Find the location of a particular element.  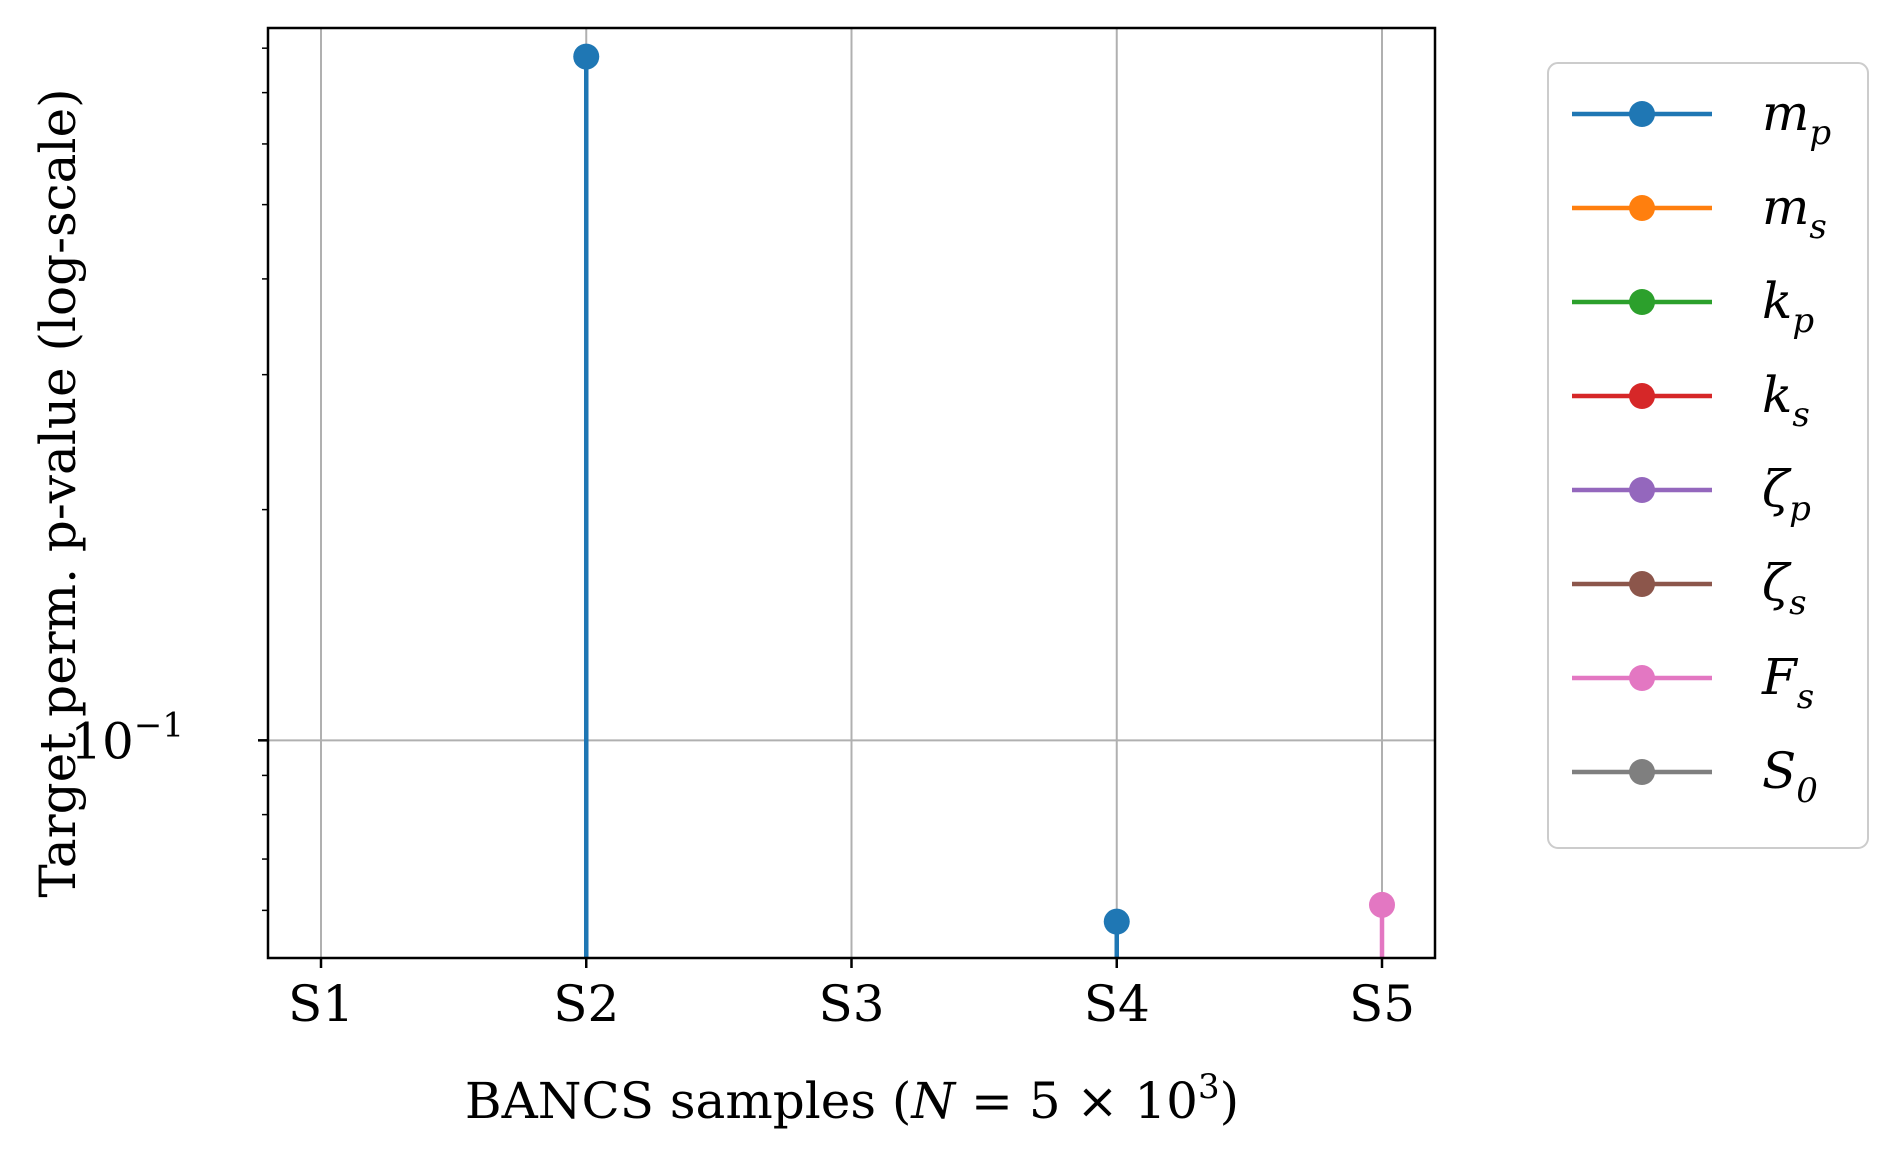

legend-label: mp is located at coordinates (1796, 118).